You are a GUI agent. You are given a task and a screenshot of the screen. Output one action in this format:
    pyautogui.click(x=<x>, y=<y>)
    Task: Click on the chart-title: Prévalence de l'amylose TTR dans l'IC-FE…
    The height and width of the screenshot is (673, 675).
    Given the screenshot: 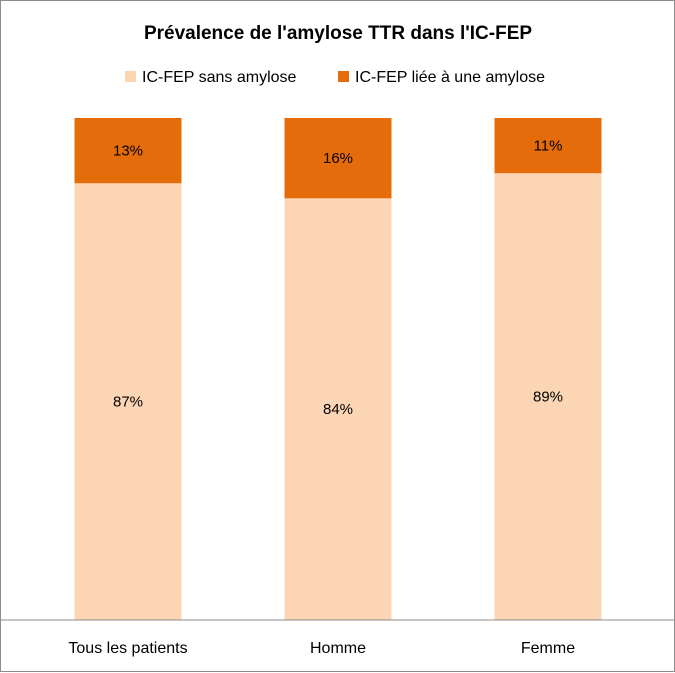 What is the action you would take?
    pyautogui.click(x=338, y=33)
    